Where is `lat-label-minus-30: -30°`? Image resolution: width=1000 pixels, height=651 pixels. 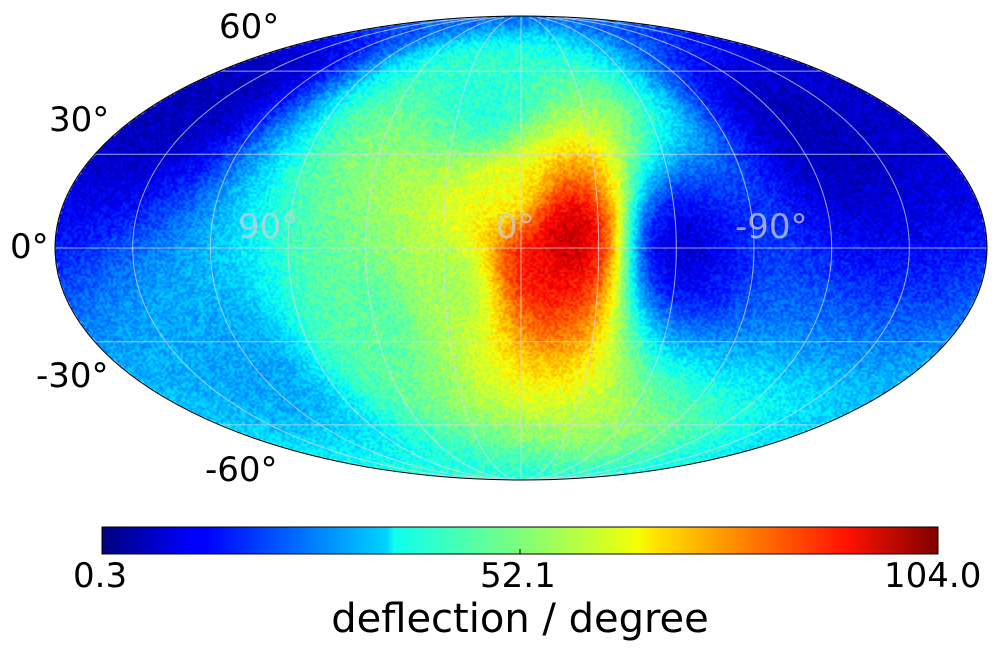
lat-label-minus-30: -30° is located at coordinates (72, 376).